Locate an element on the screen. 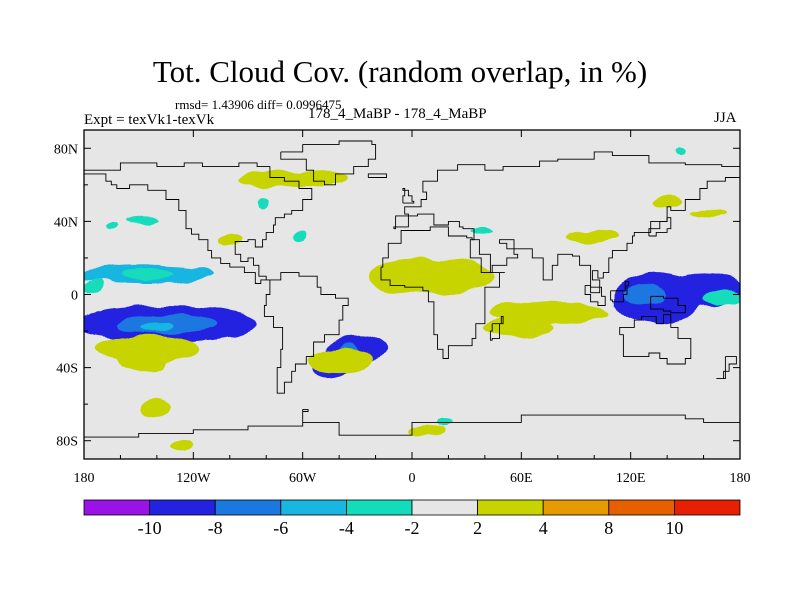  y-tick-label: 80N is located at coordinates (66, 149).